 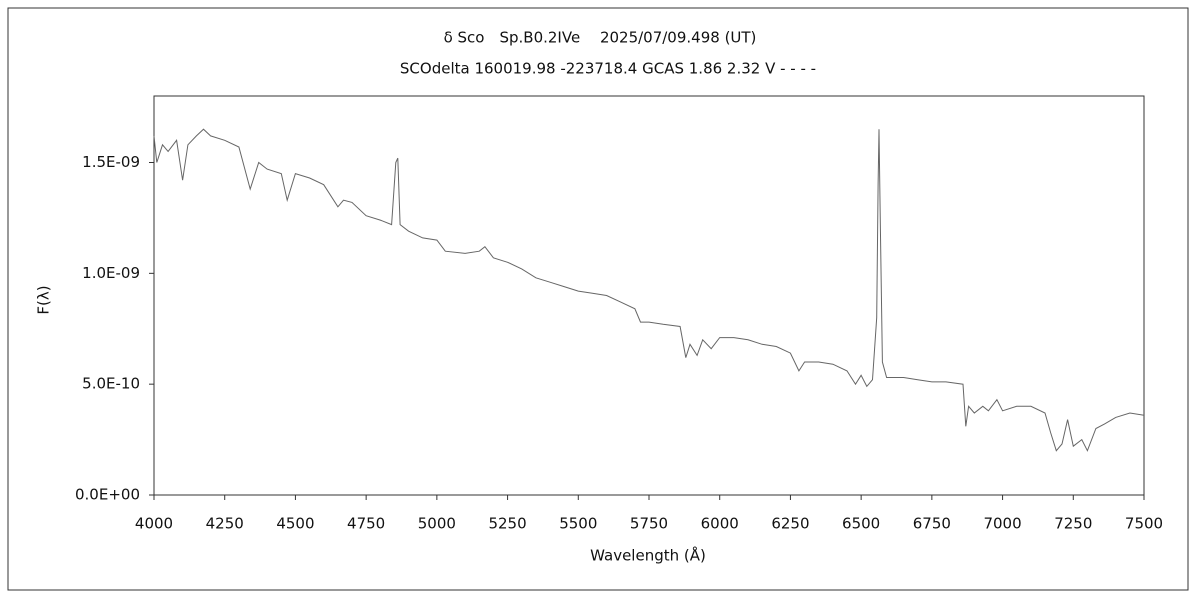 What do you see at coordinates (720, 524) in the screenshot?
I see `x-tick-label: 6000` at bounding box center [720, 524].